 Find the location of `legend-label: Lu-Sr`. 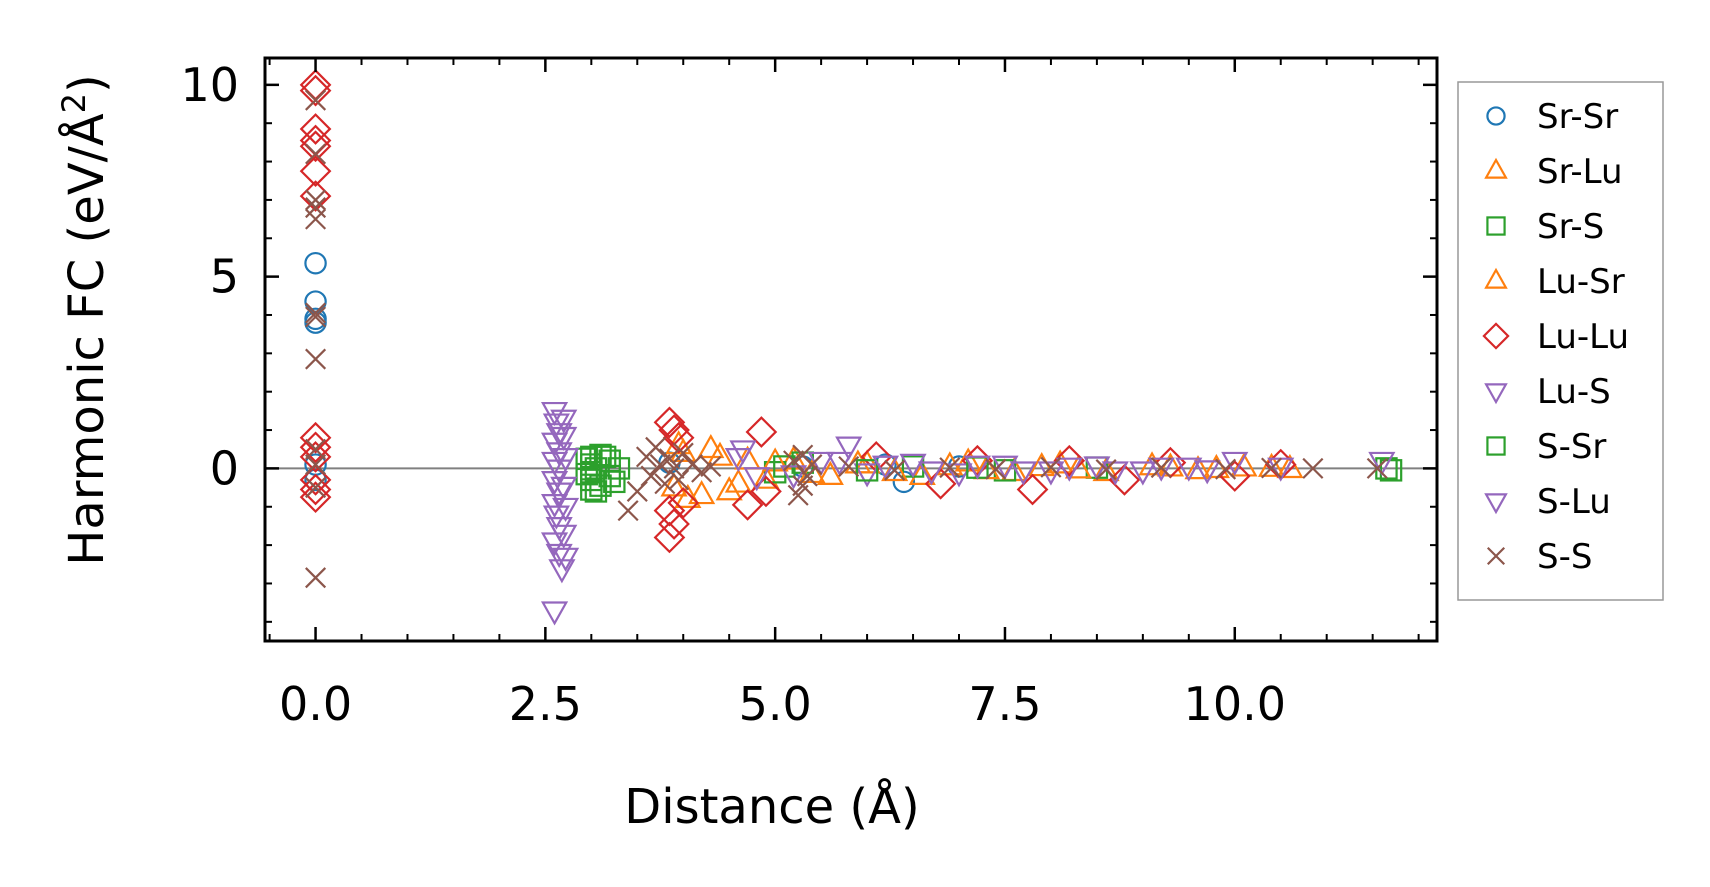

legend-label: Lu-Sr is located at coordinates (1581, 282).